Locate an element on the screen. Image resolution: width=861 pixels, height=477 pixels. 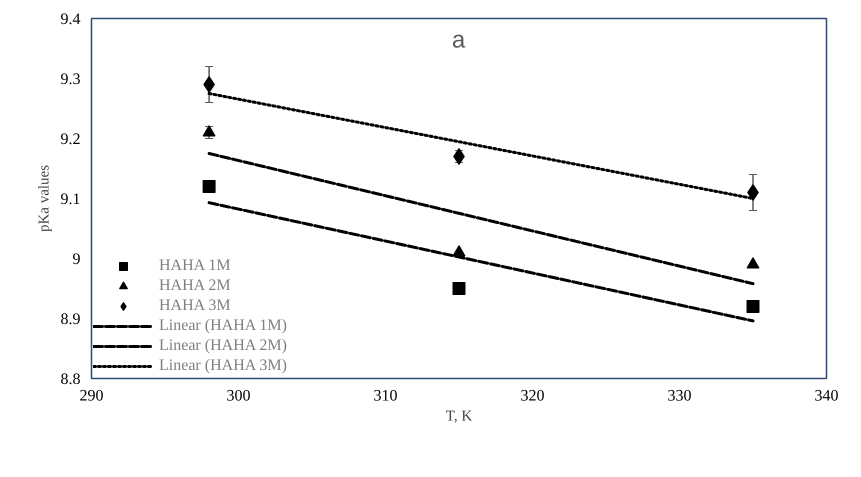
y-tick-label: 9.4 is located at coordinates (70, 19).